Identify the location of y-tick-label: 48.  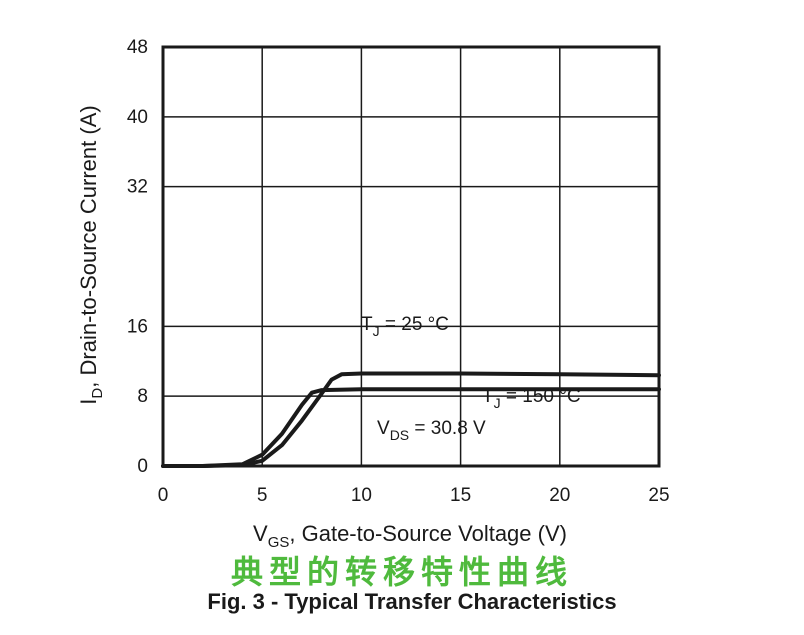
(137, 47).